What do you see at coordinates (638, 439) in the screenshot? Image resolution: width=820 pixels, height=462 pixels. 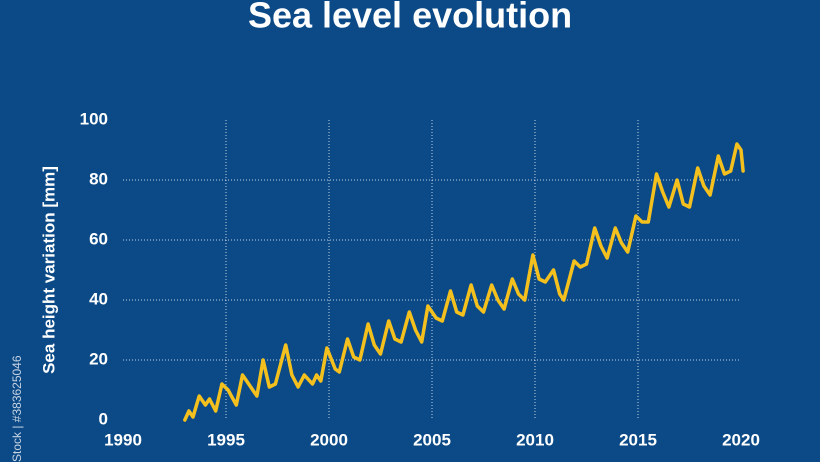 I see `x-tick-label: 2015` at bounding box center [638, 439].